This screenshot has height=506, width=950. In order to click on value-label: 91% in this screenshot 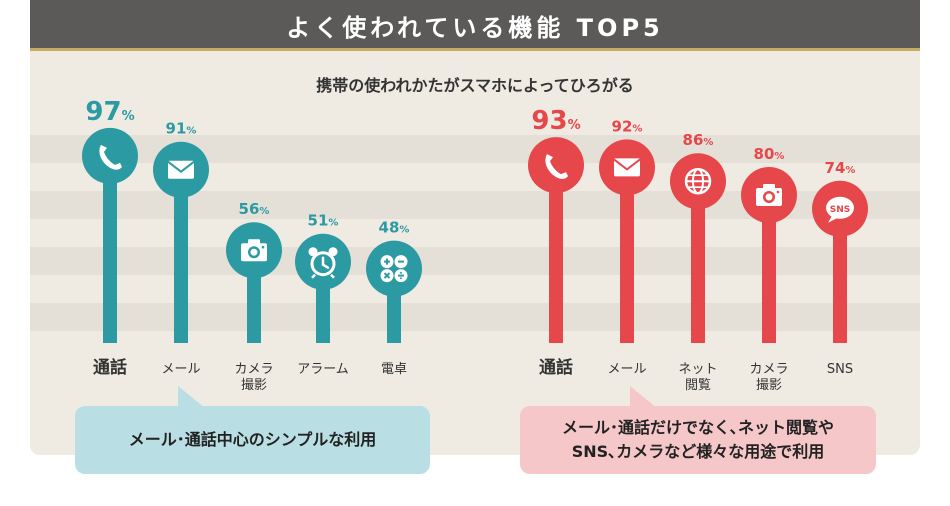, I will do `click(181, 129)`.